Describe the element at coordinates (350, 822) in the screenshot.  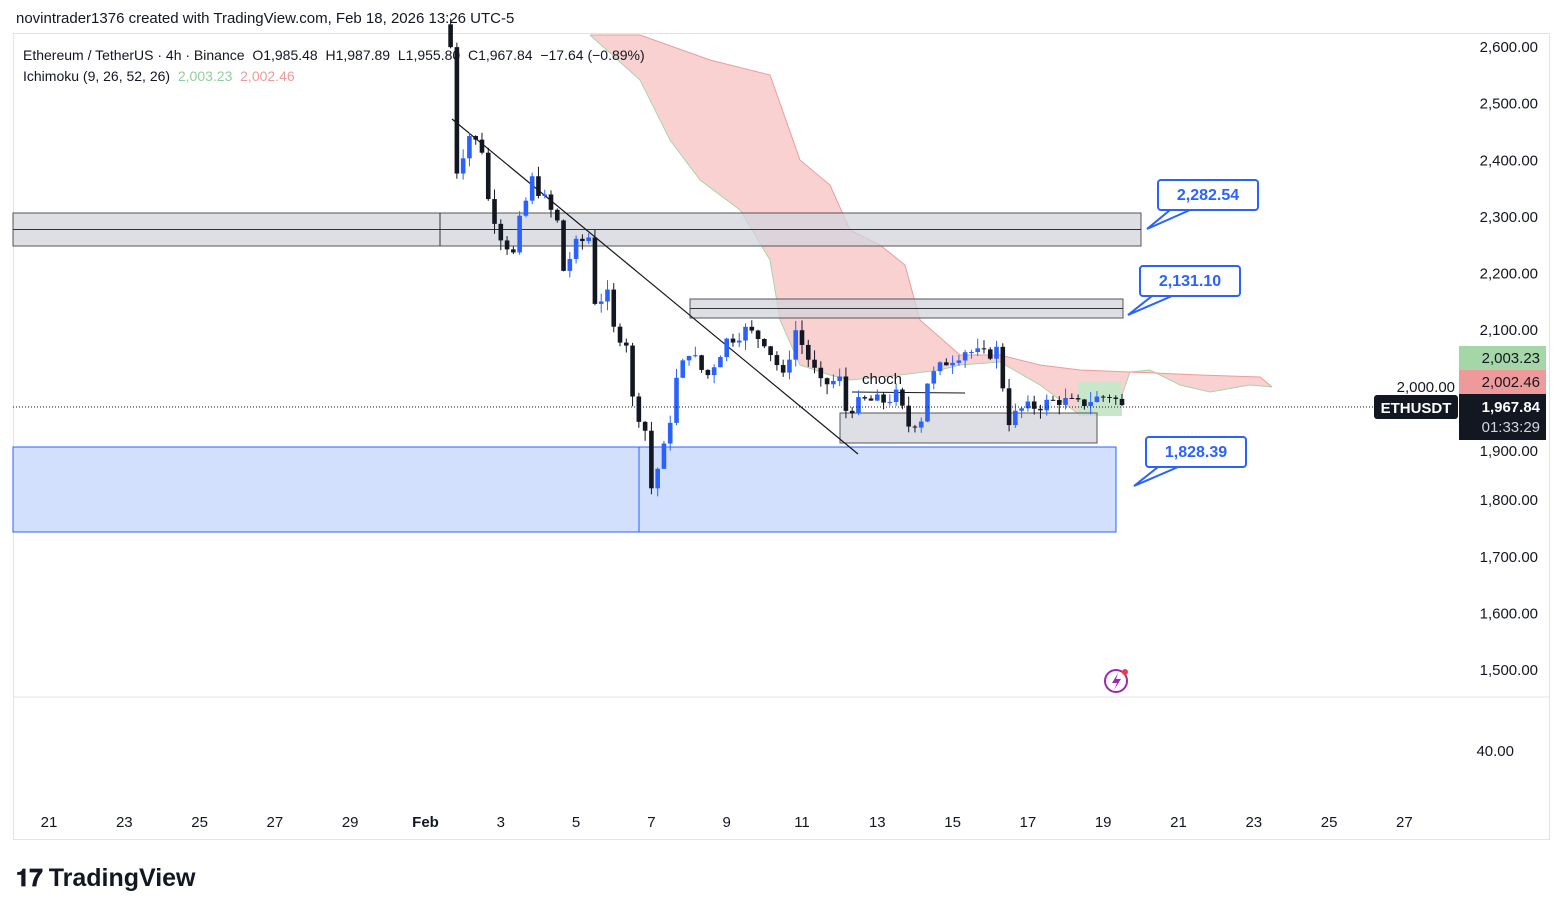
I see `time-tick: 29` at that location.